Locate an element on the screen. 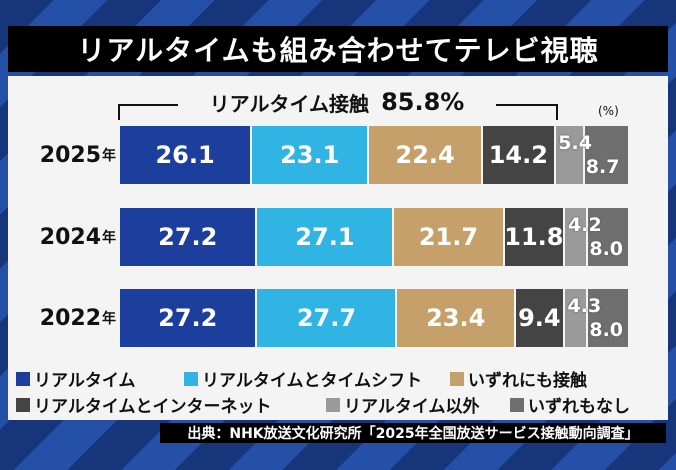  bar-row-2024: 27.2 27.1 21.7 11.8 is located at coordinates (374, 237).